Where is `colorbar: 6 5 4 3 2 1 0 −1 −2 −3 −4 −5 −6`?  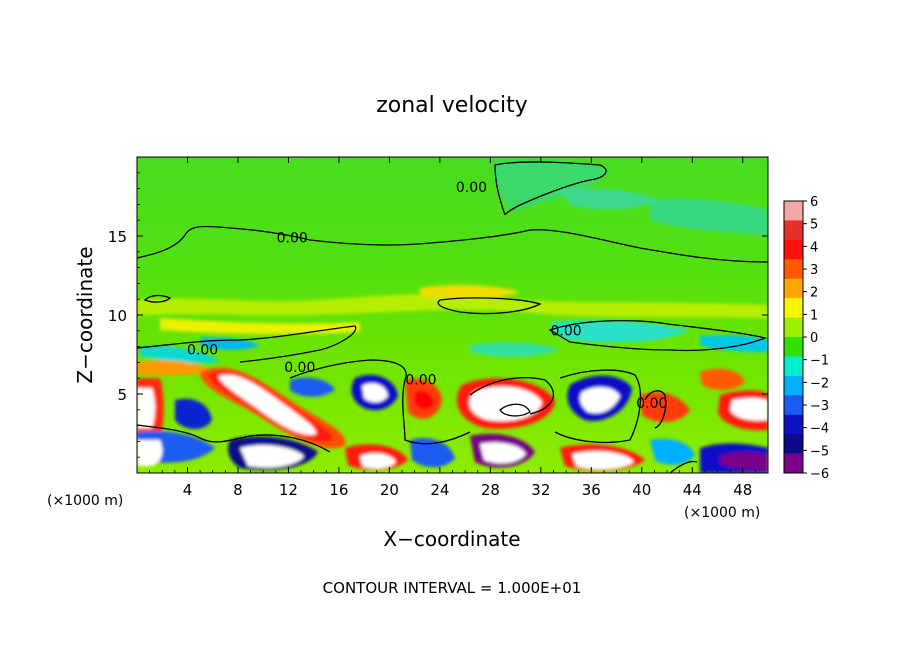
colorbar: 6 5 4 3 2 1 0 −1 −2 −3 −4 −5 −6 is located at coordinates (806, 338).